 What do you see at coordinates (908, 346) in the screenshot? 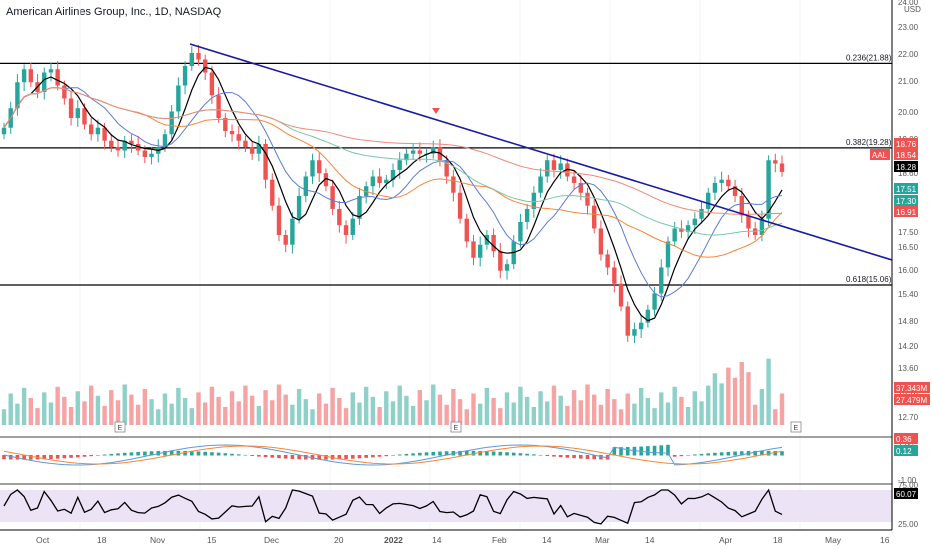
I see `price-tick: 14.20` at bounding box center [908, 346].